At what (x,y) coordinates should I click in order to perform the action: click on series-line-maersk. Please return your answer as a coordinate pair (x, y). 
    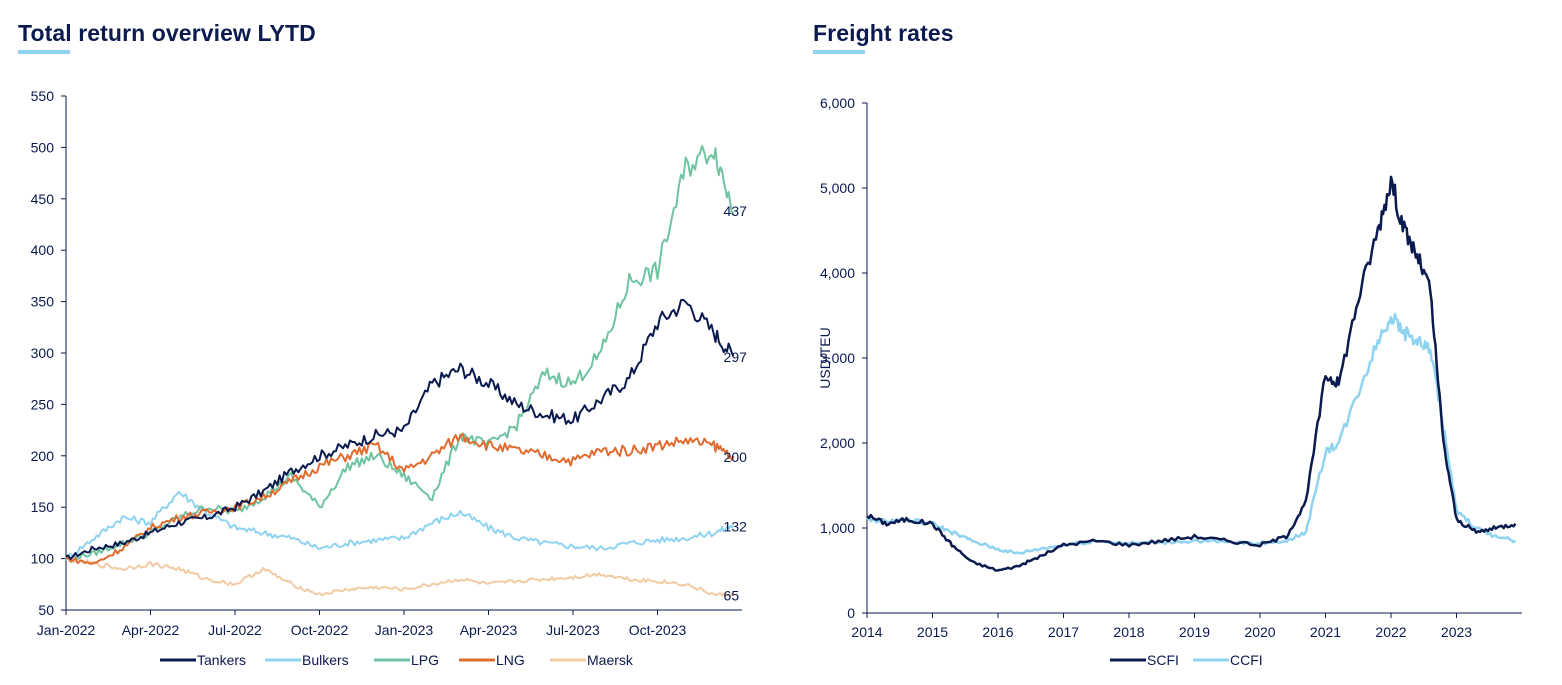
    Looking at the image, I should click on (400, 576).